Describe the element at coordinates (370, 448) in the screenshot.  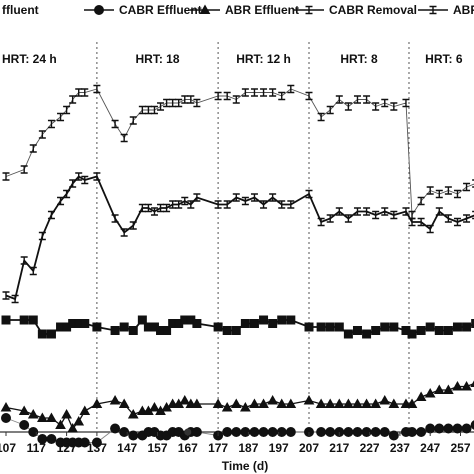
I see `x-tick-label: 227` at that location.